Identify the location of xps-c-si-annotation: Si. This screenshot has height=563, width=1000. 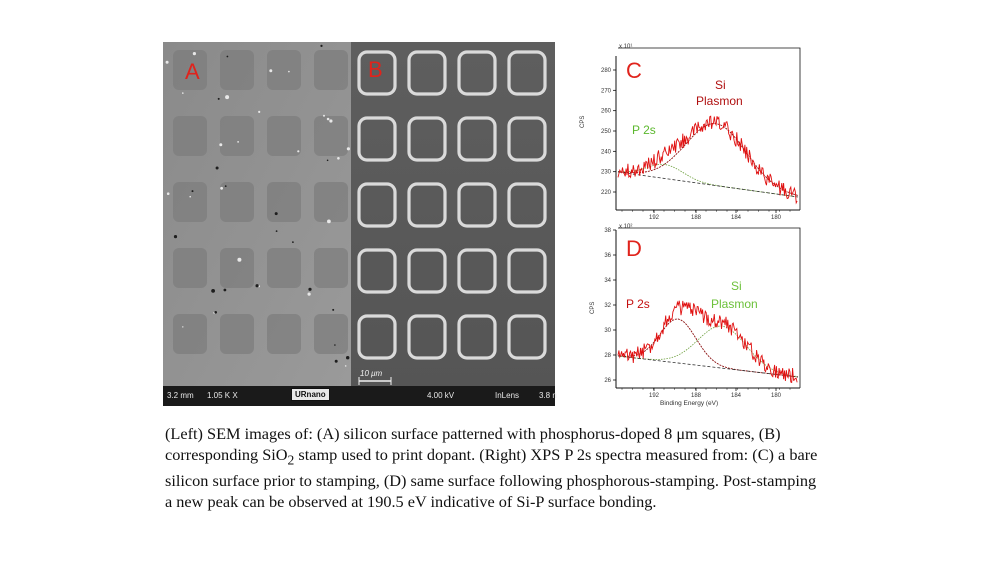
(720, 85).